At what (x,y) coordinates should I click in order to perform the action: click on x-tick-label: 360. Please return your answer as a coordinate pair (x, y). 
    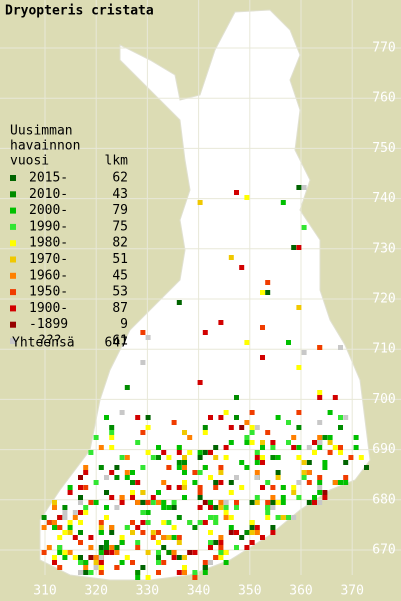
    Looking at the image, I should click on (300, 591).